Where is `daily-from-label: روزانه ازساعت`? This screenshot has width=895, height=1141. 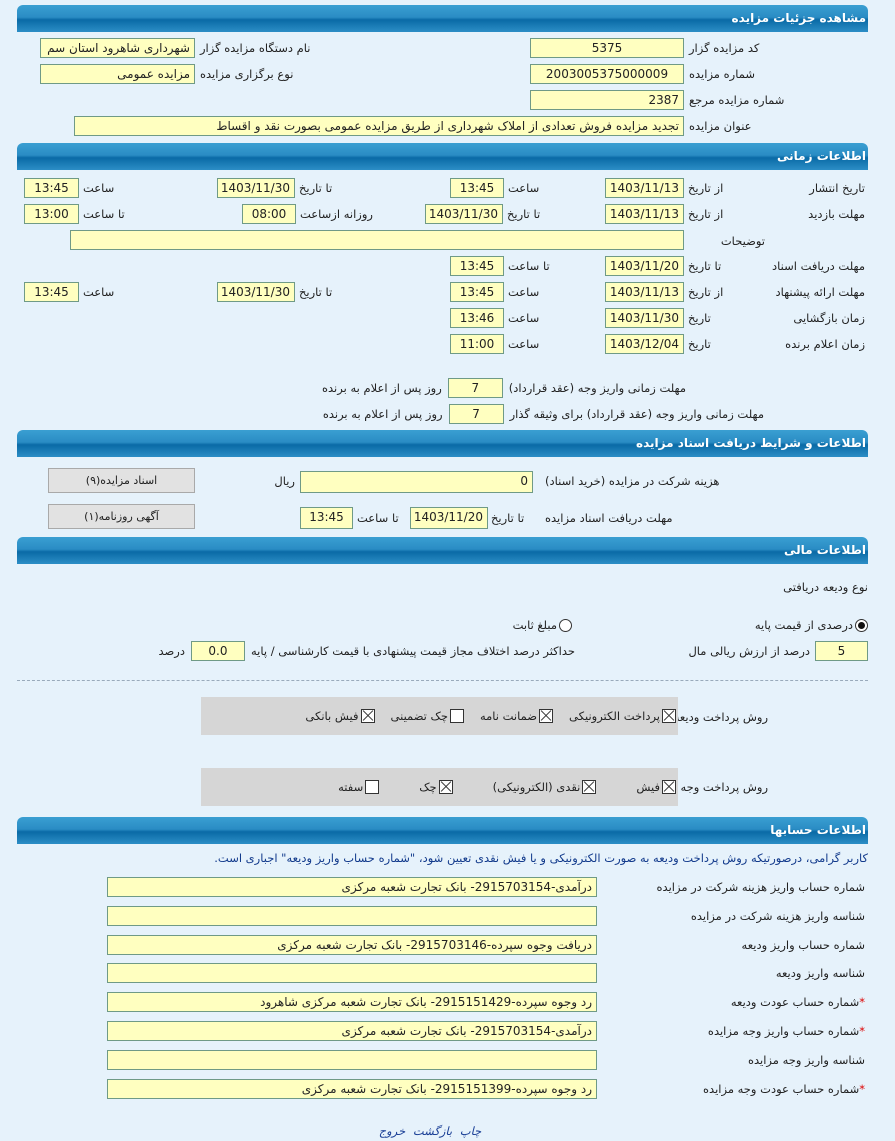
daily-from-label: روزانه ازساعت is located at coordinates (336, 214).